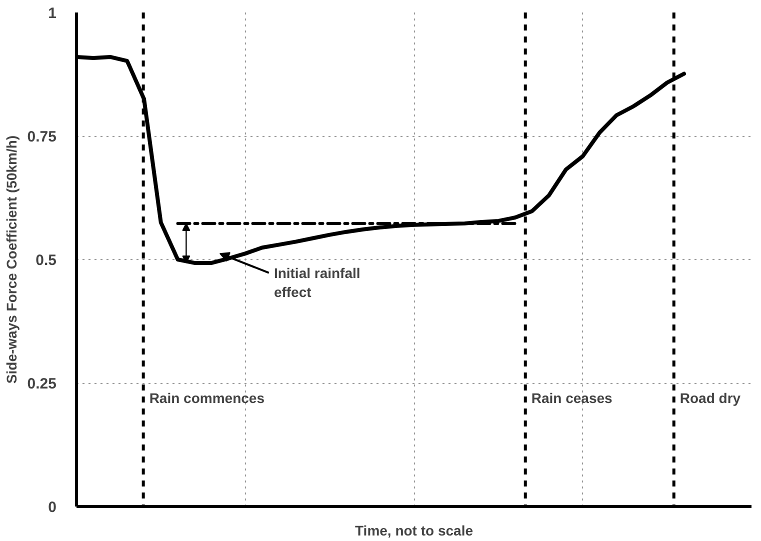 The width and height of the screenshot is (761, 541). Describe the element at coordinates (42, 384) in the screenshot. I see `y-tick-label: 0.25` at that location.